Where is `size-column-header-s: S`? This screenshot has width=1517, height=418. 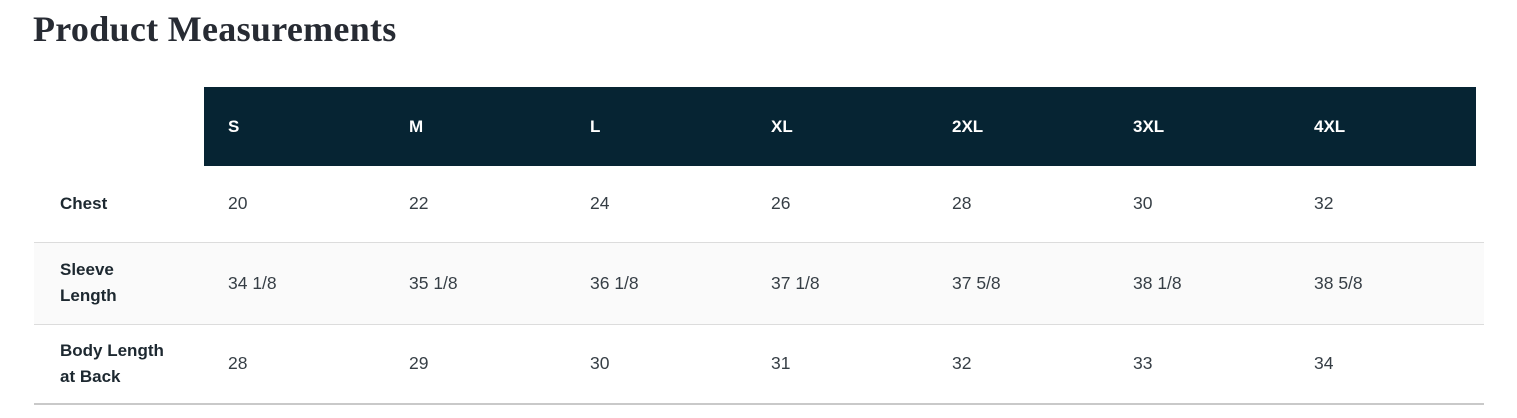
size-column-header-s: S is located at coordinates (318, 126).